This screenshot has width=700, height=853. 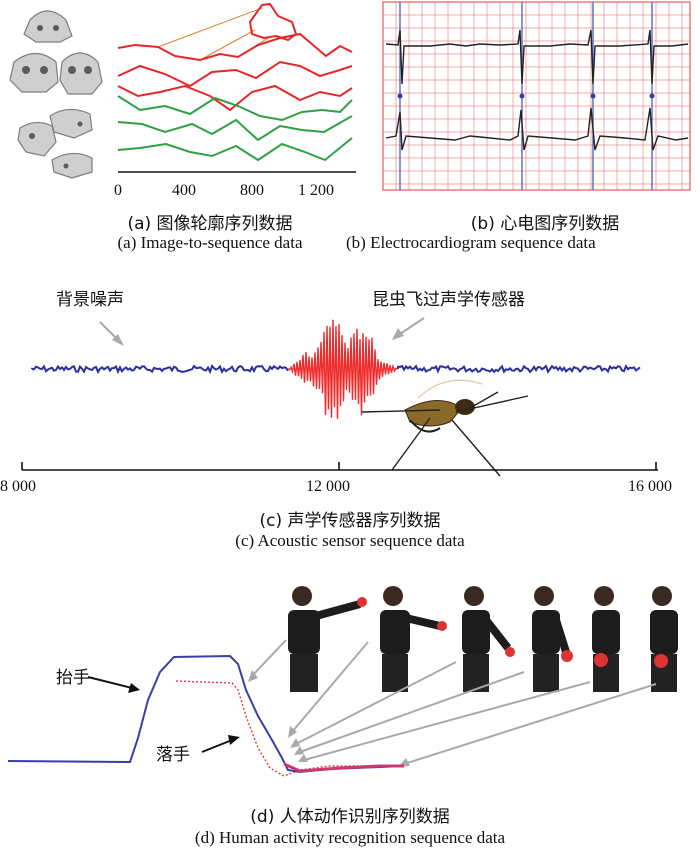 I want to click on x-tick-a: 1 200, so click(x=316, y=190).